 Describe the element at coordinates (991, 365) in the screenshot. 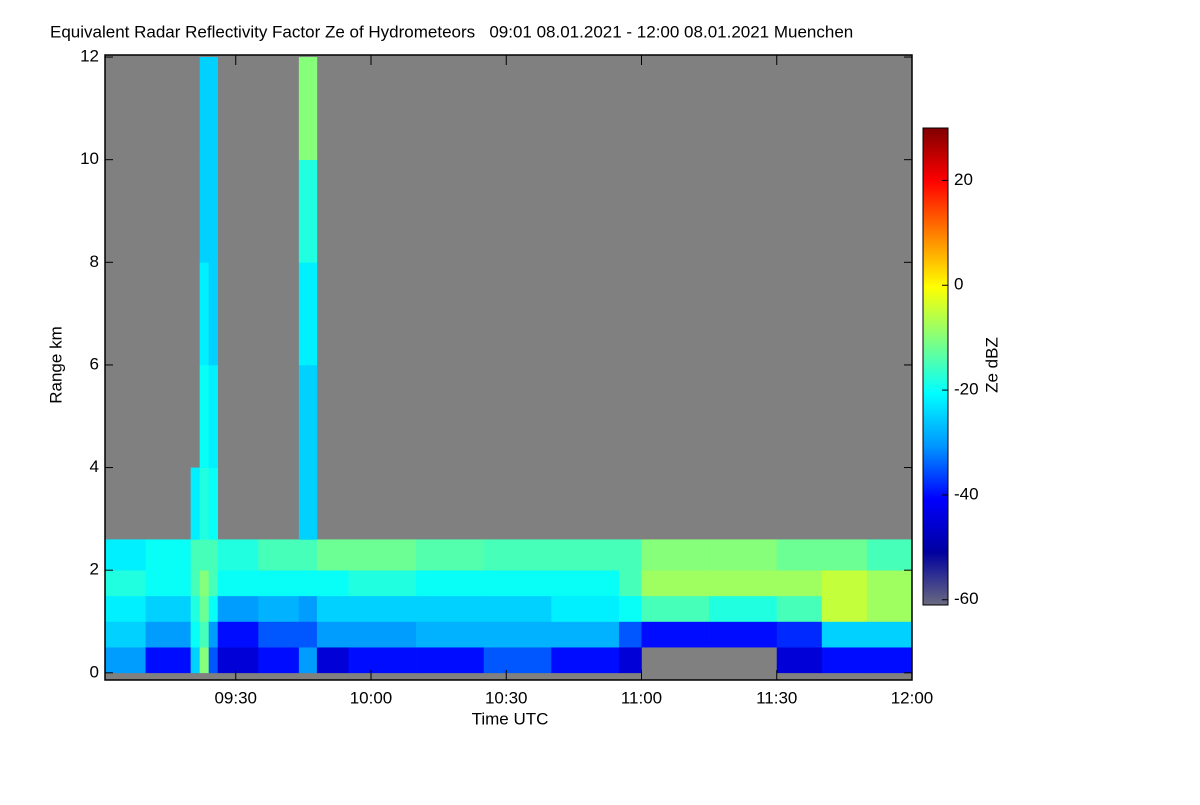

I see `colorbar-label: Ze dBZ` at that location.